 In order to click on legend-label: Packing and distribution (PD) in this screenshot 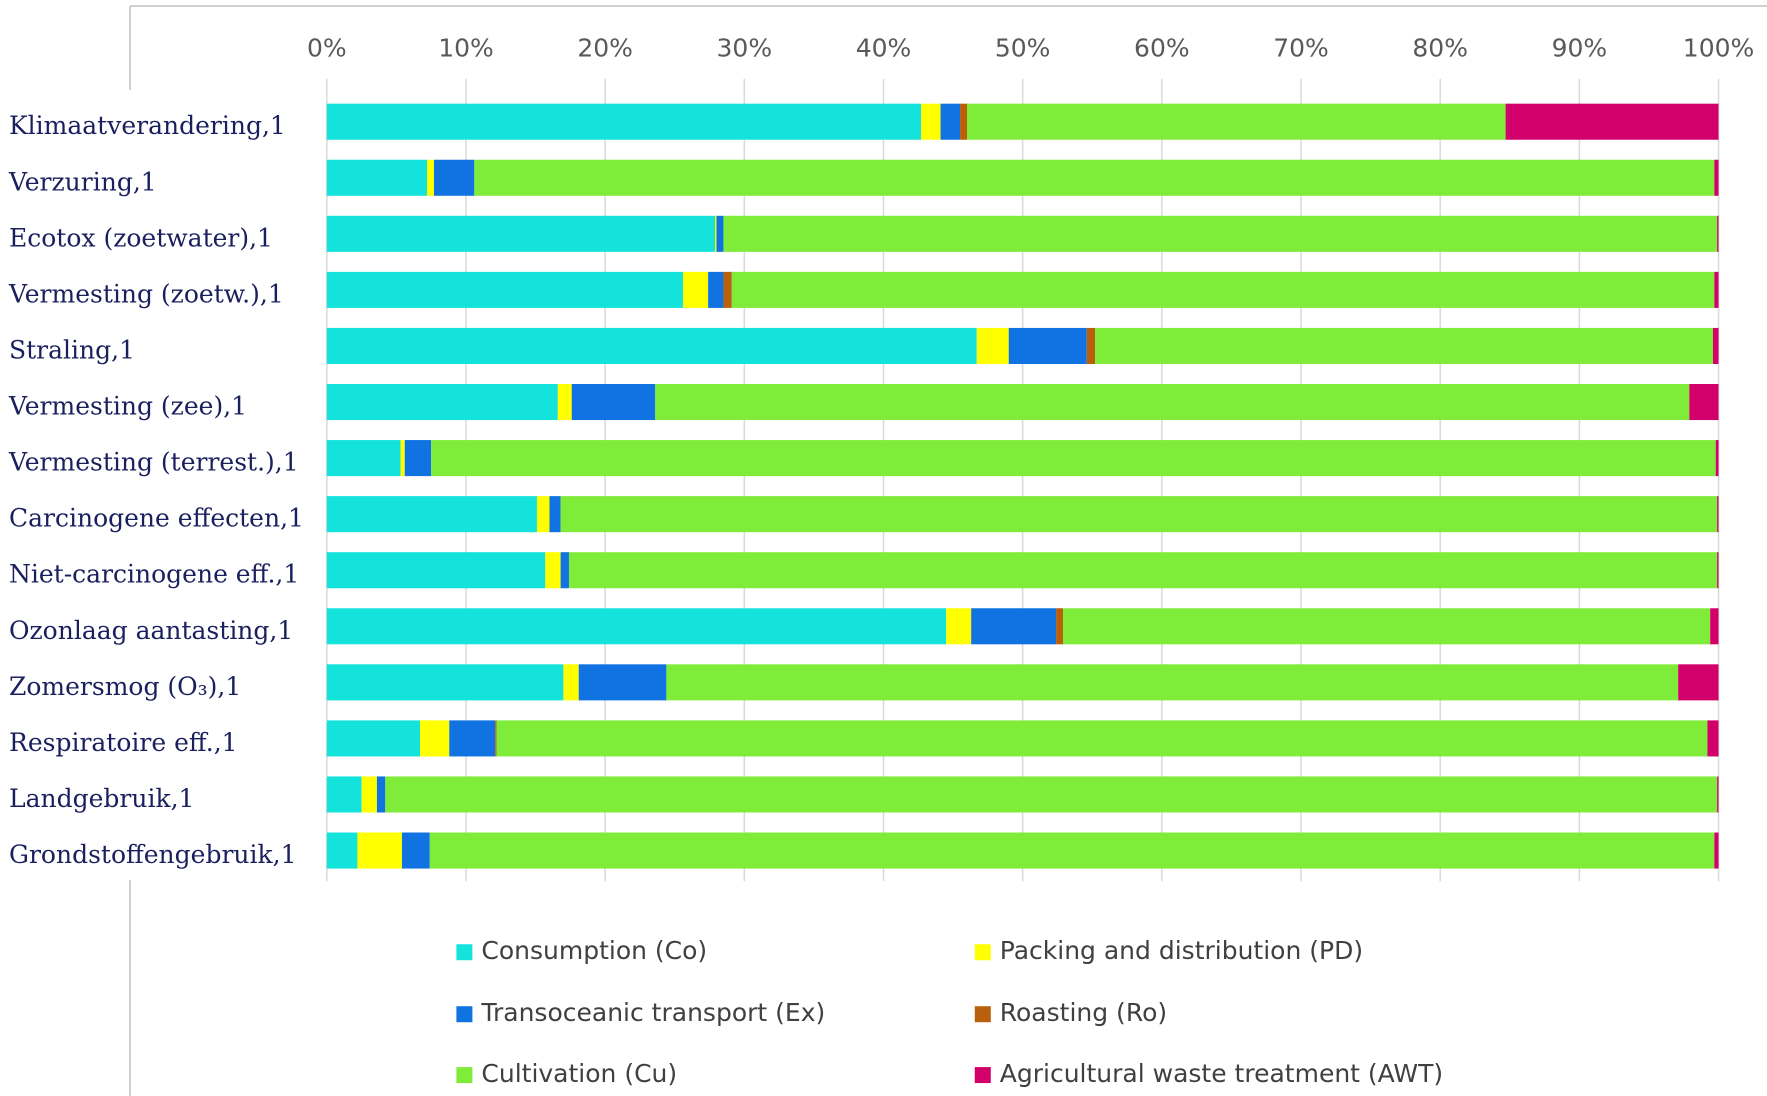, I will do `click(1181, 950)`.